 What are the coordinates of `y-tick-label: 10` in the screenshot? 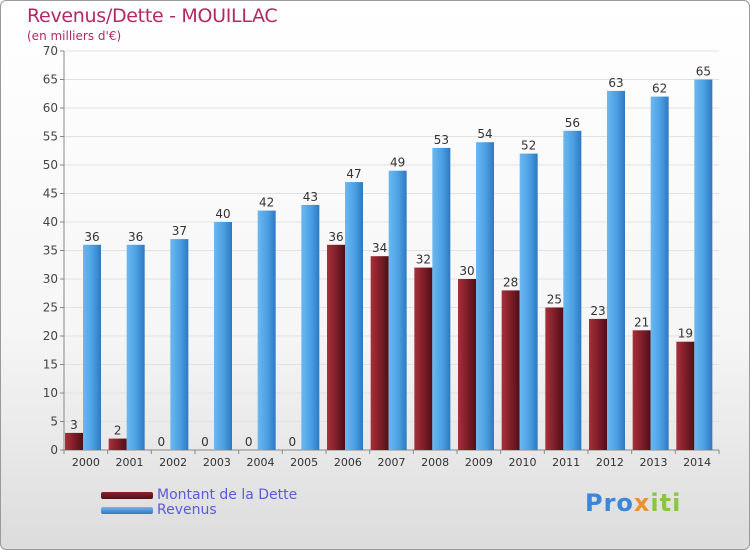 It's located at (50, 393).